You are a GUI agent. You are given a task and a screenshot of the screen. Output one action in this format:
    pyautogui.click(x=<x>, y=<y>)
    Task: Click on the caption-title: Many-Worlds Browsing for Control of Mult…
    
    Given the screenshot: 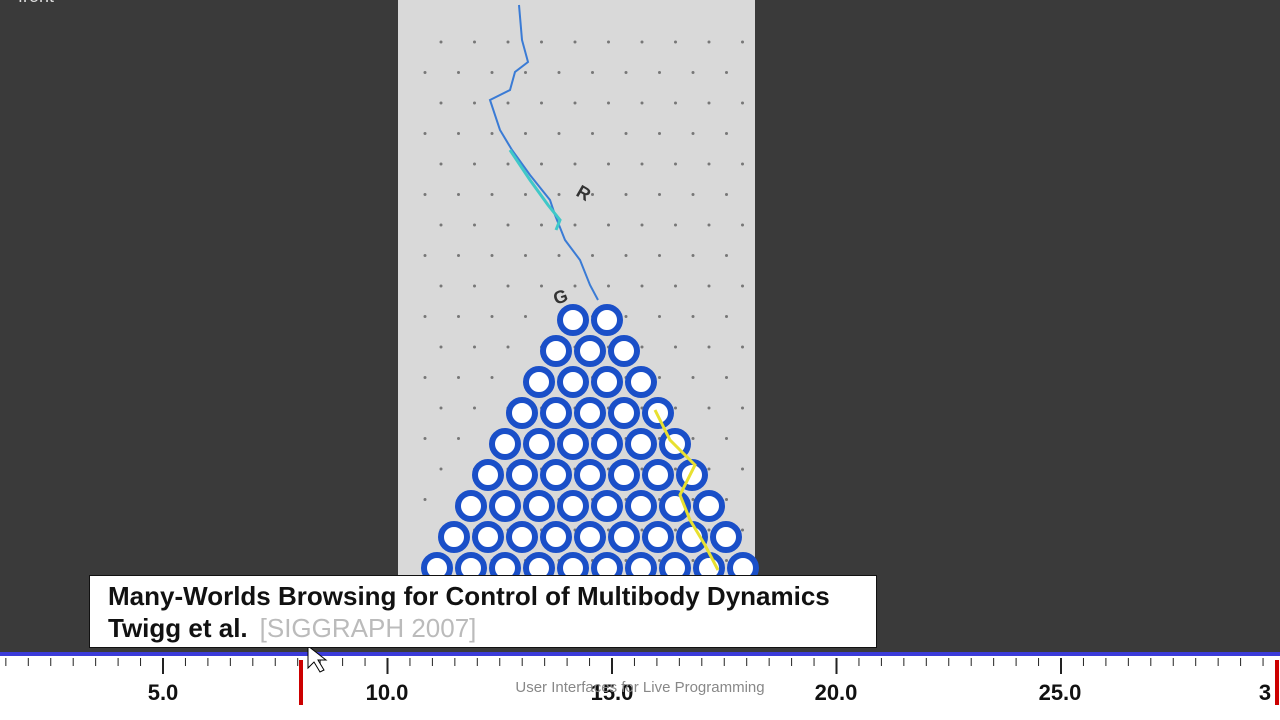 What is the action you would take?
    pyautogui.click(x=469, y=596)
    